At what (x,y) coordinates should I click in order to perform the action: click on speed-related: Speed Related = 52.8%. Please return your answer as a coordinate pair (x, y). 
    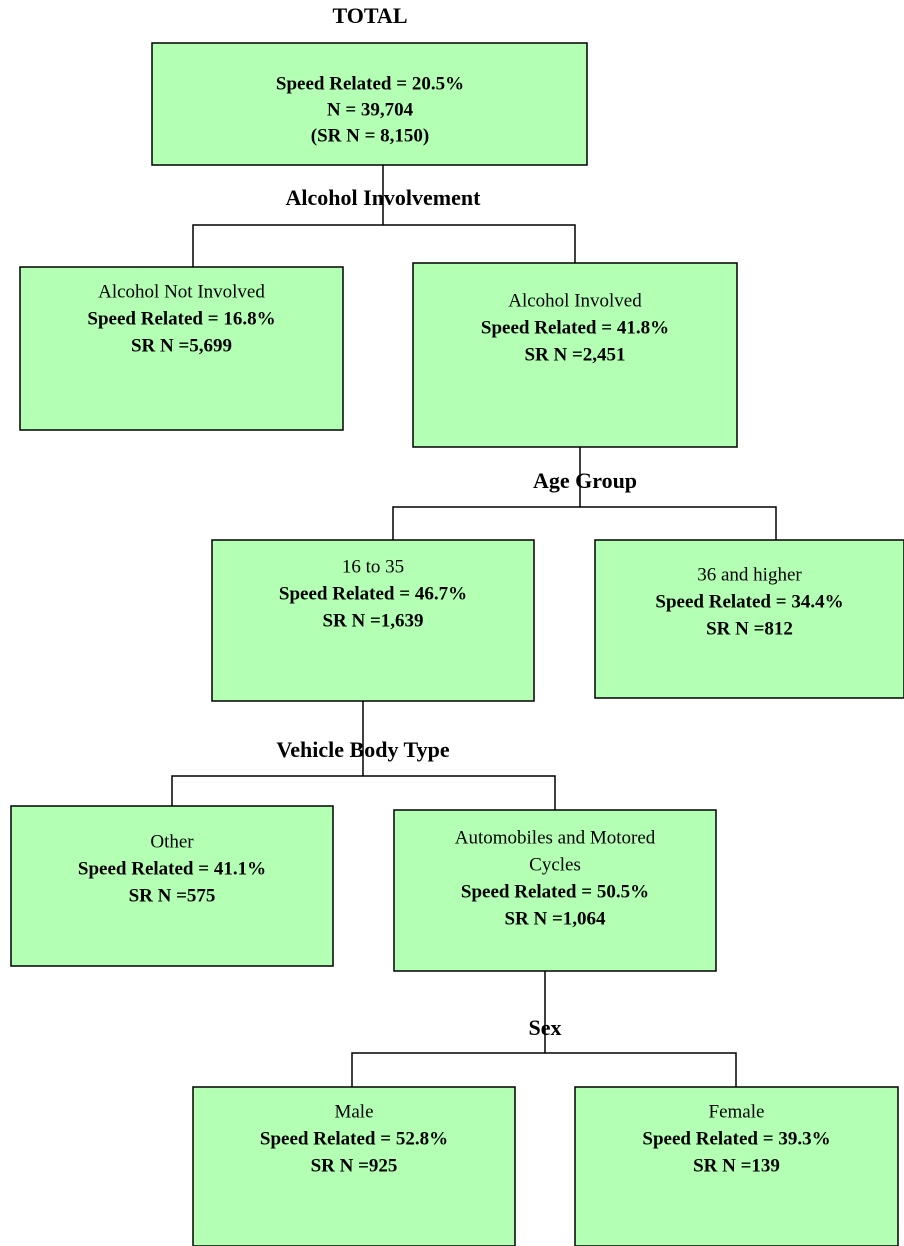
    Looking at the image, I should click on (354, 1138).